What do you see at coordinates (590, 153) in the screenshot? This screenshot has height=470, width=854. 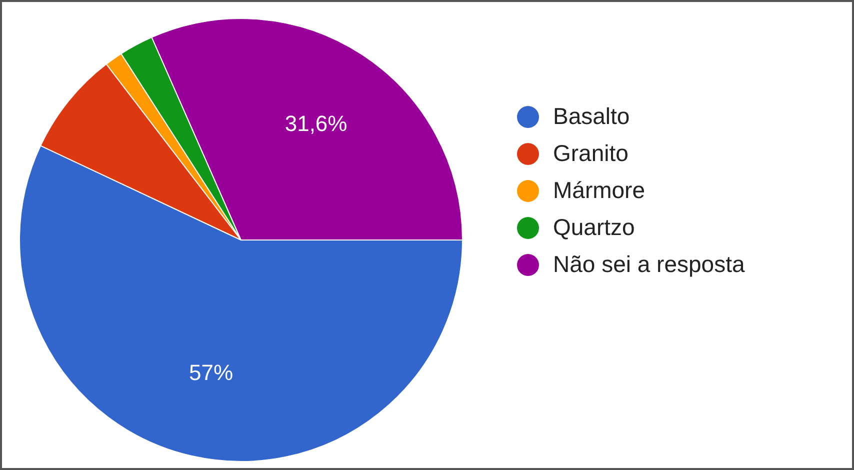 I see `legend-label: Granito` at bounding box center [590, 153].